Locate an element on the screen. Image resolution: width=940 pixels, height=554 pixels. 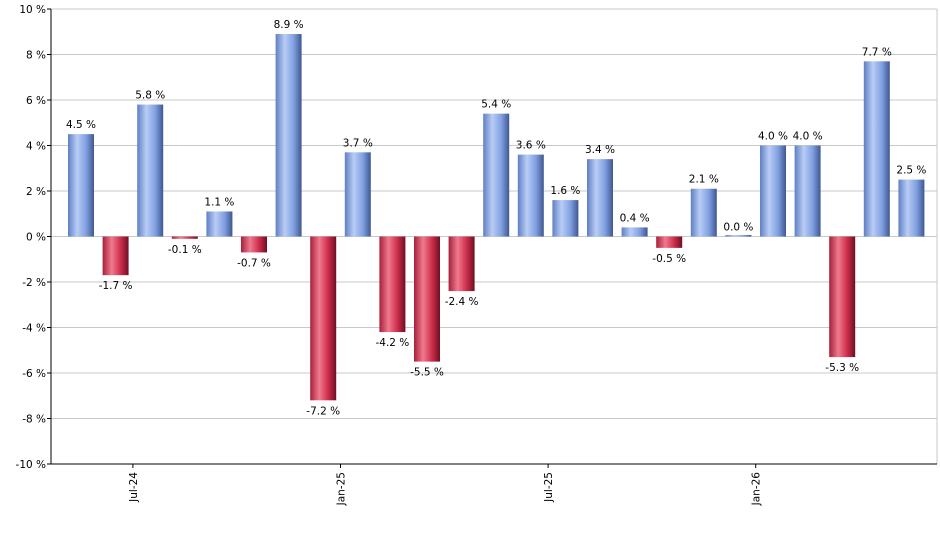
data-label: -5.5 % is located at coordinates (427, 373).